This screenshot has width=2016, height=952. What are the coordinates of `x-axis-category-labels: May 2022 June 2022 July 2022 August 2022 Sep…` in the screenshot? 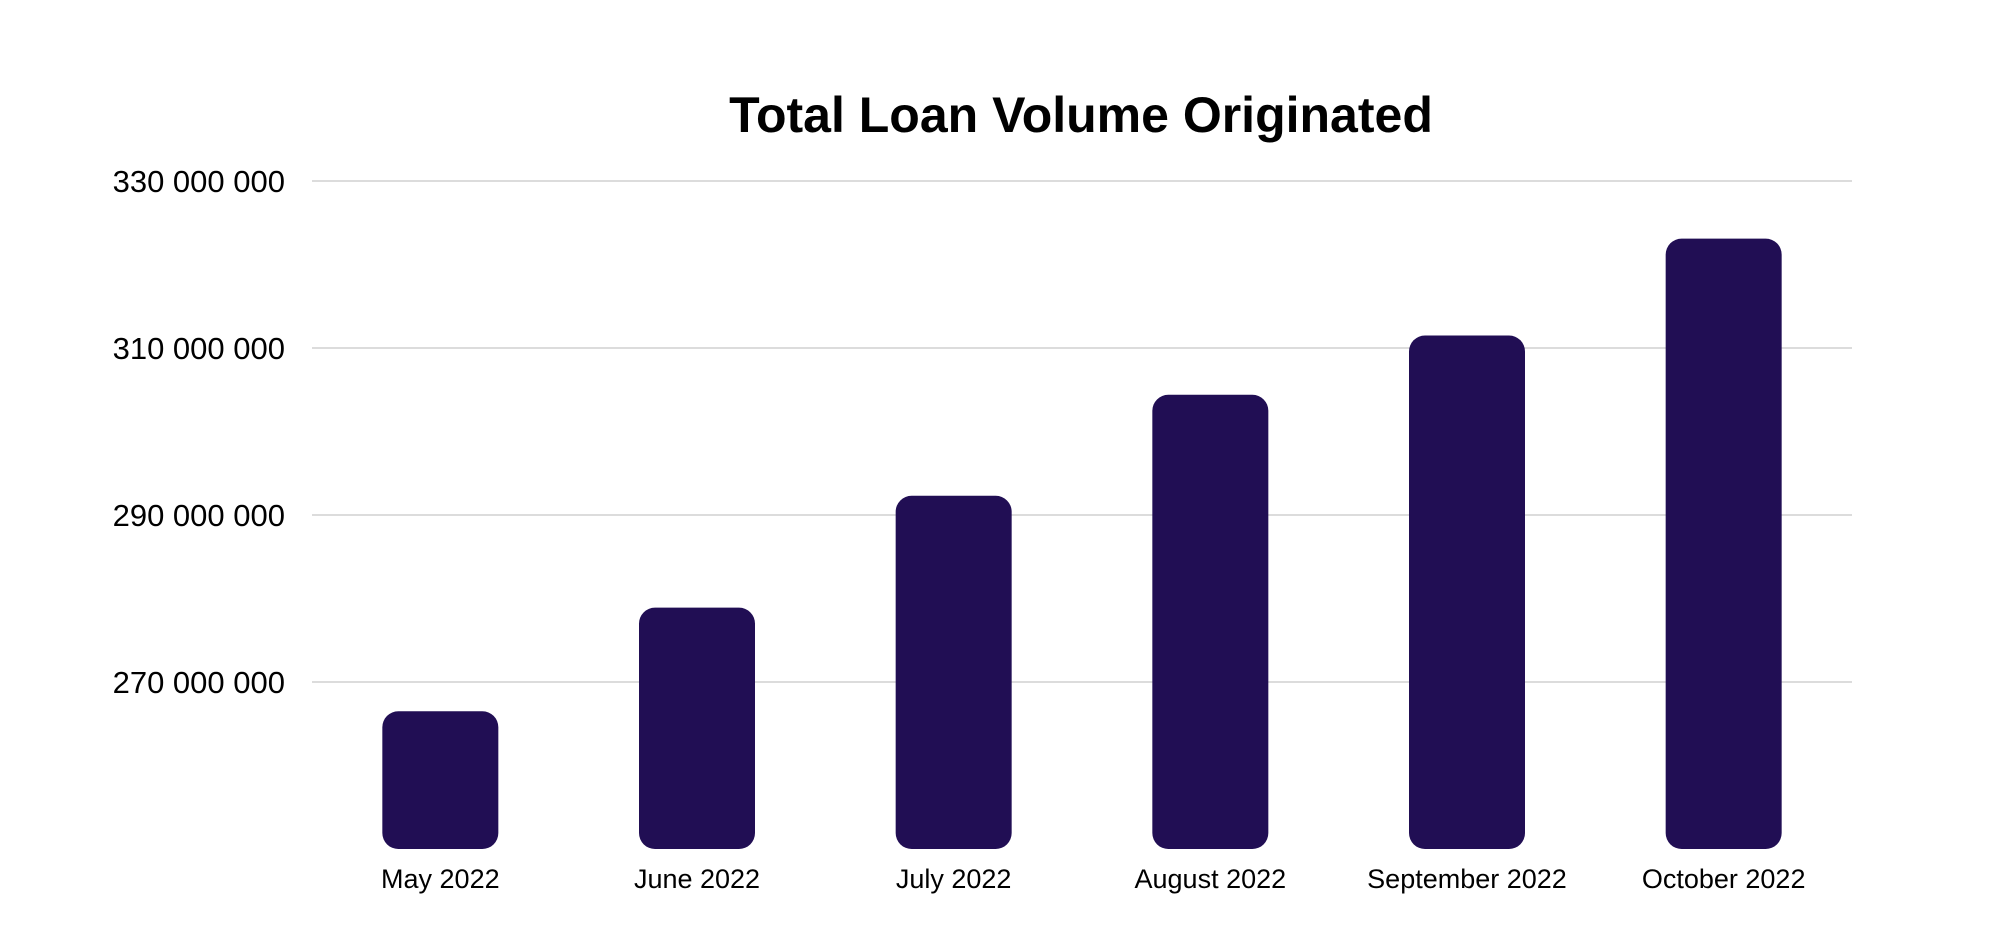 It's located at (1093, 879).